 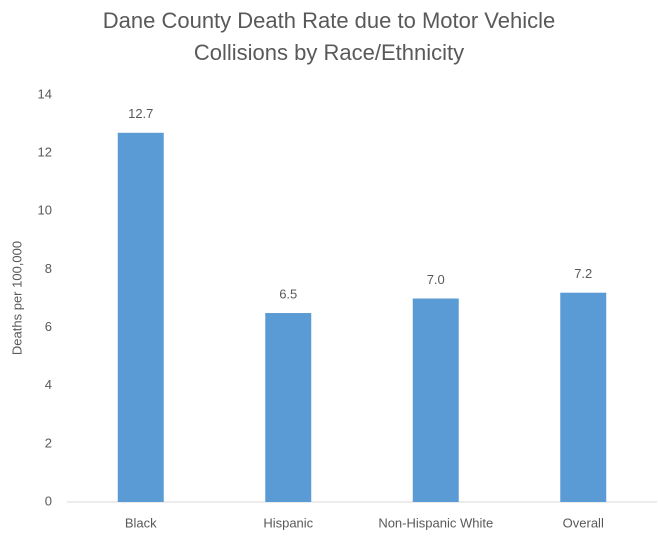 I want to click on y-tick-label: 12, so click(x=45, y=152).